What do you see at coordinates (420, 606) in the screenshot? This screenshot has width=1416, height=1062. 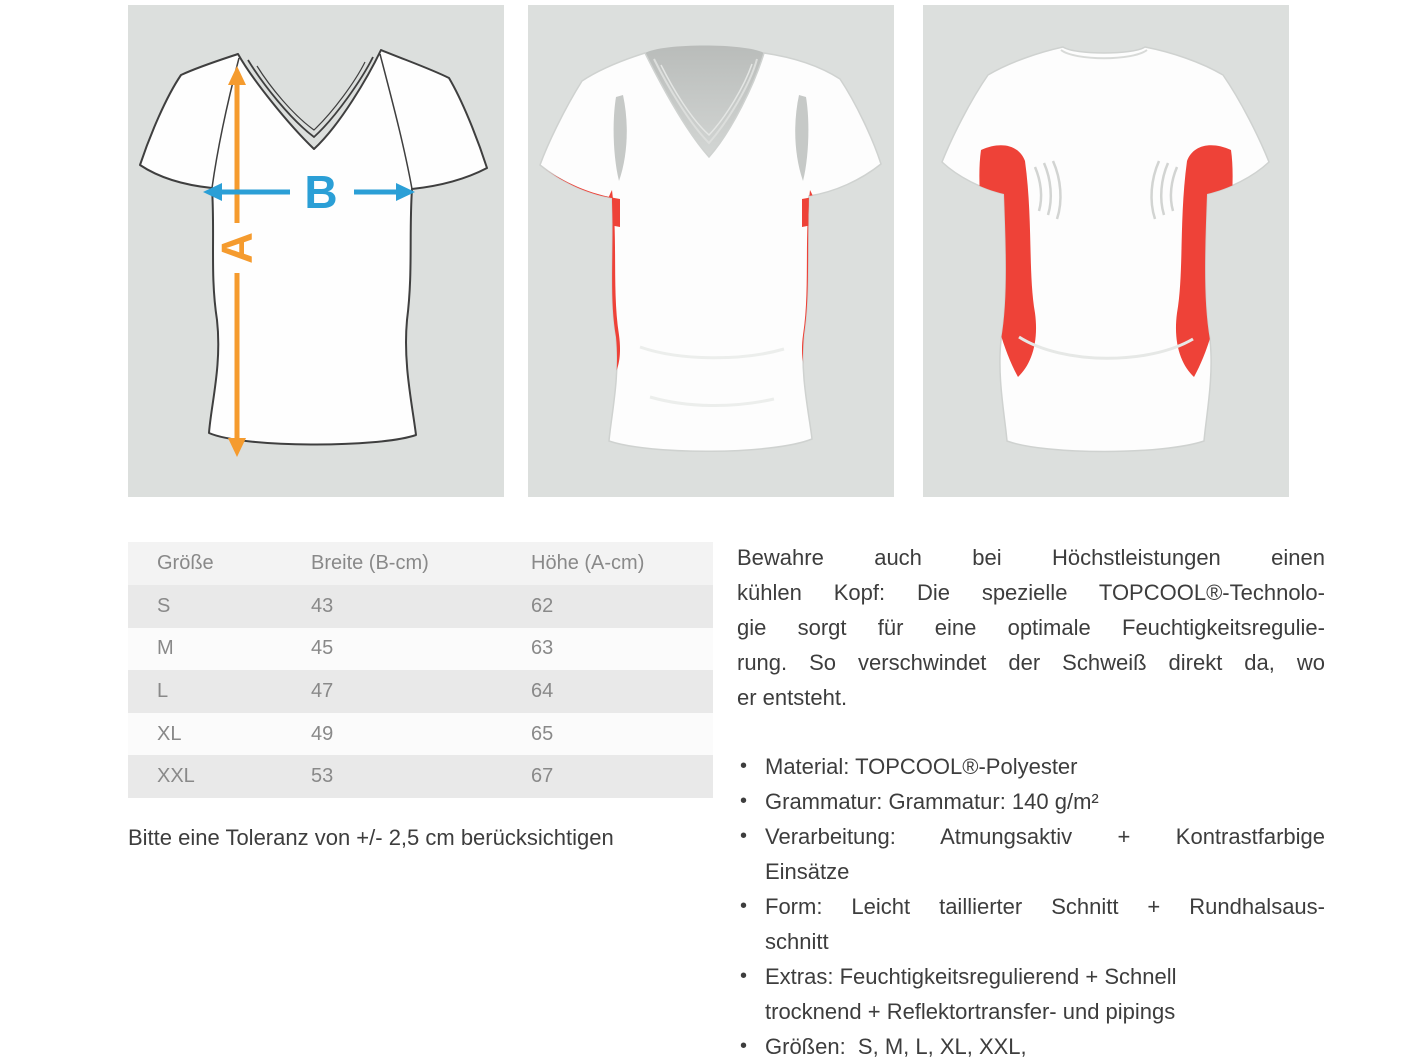 I see `table-row: S 43 62` at bounding box center [420, 606].